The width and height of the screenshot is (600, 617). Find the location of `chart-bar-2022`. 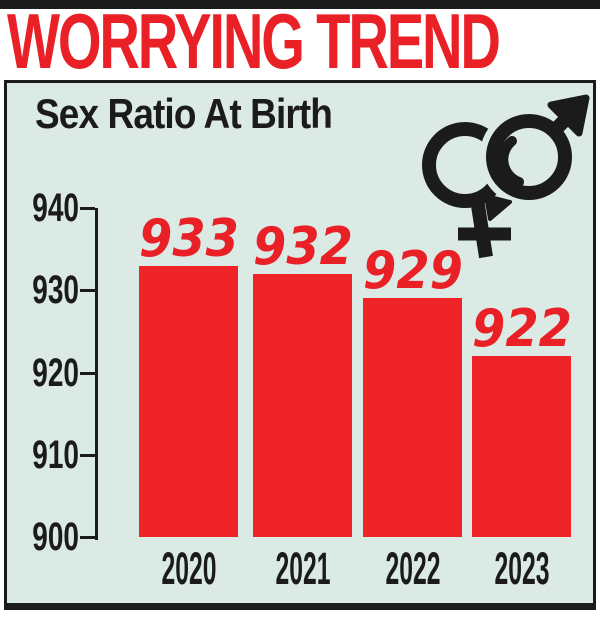

chart-bar-2022 is located at coordinates (412, 417).